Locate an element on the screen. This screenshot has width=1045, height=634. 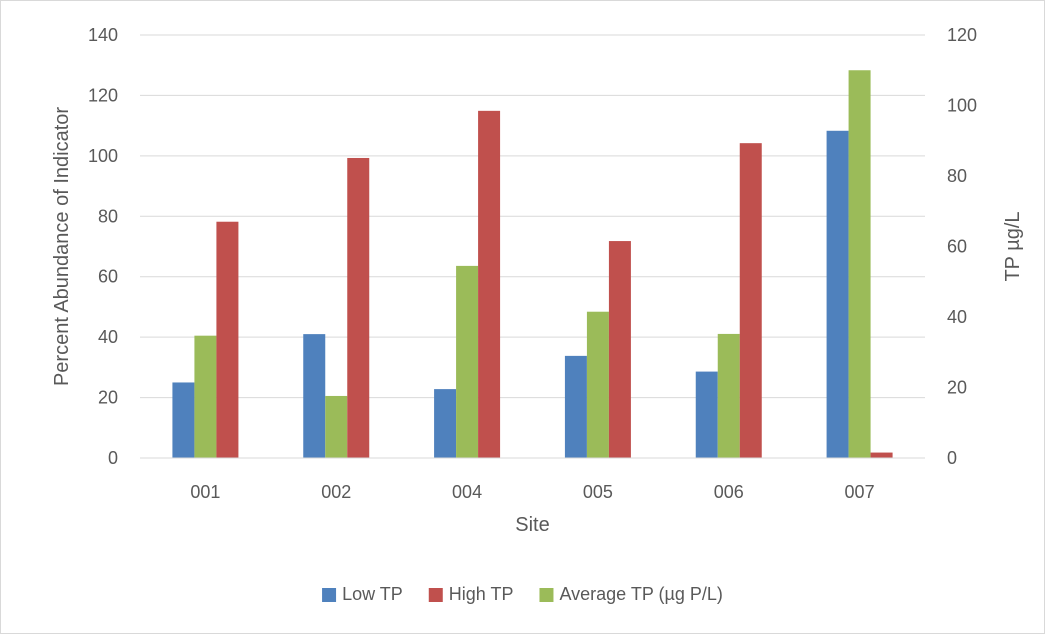
y-tick-label: 120 is located at coordinates (103, 95).